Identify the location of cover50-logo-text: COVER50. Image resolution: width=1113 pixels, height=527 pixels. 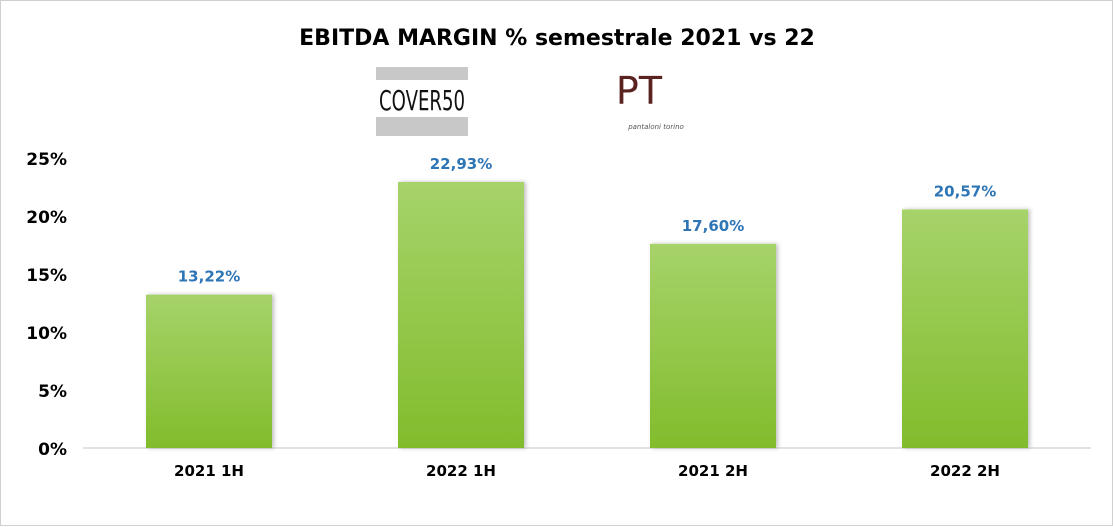
(422, 100).